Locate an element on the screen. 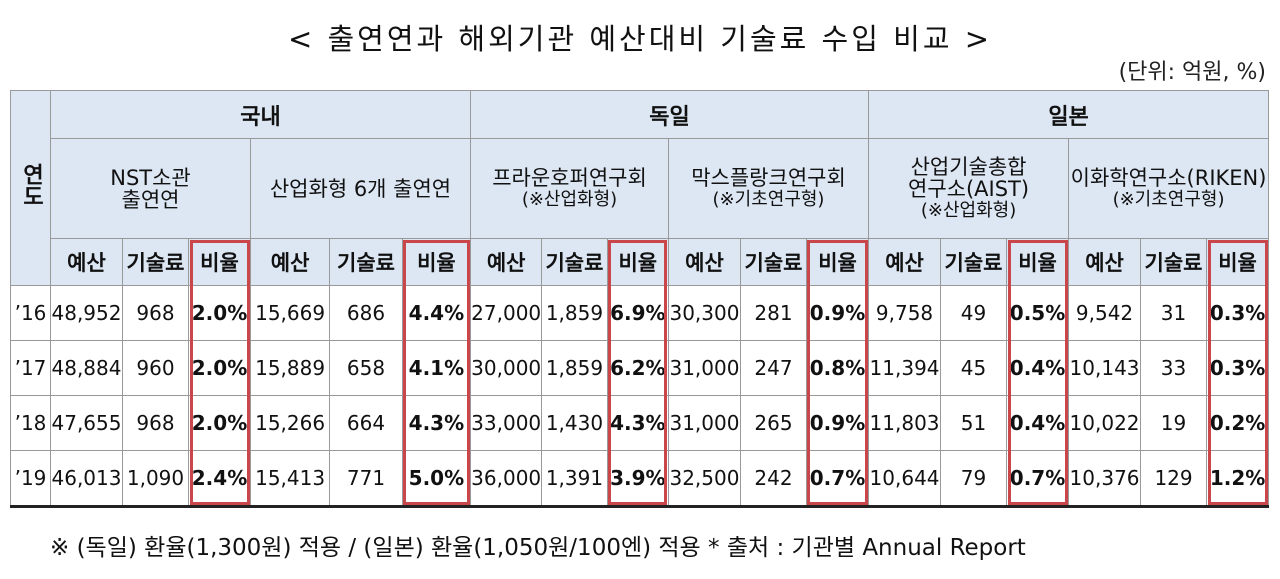 The height and width of the screenshot is (579, 1280). group-header: 이화학연구소(RIKEN) (※기초연구형) is located at coordinates (1169, 188).